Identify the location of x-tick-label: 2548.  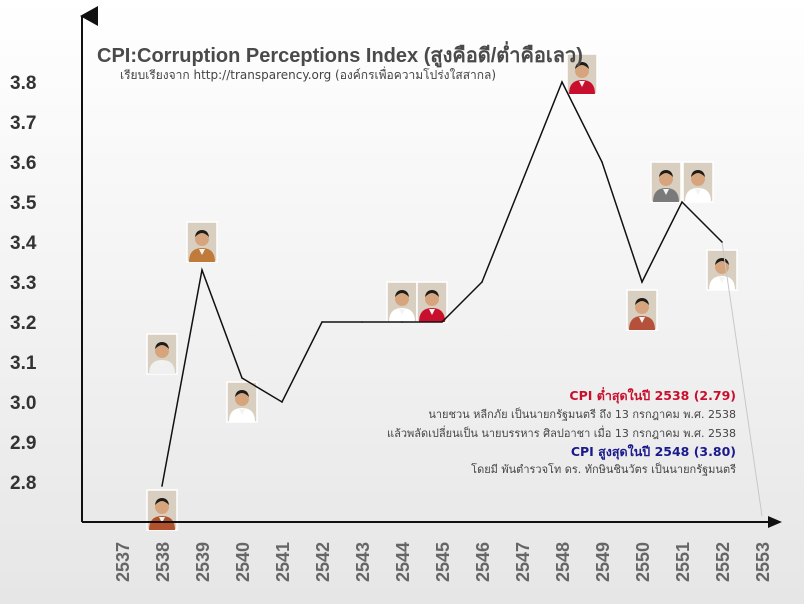
(563, 562).